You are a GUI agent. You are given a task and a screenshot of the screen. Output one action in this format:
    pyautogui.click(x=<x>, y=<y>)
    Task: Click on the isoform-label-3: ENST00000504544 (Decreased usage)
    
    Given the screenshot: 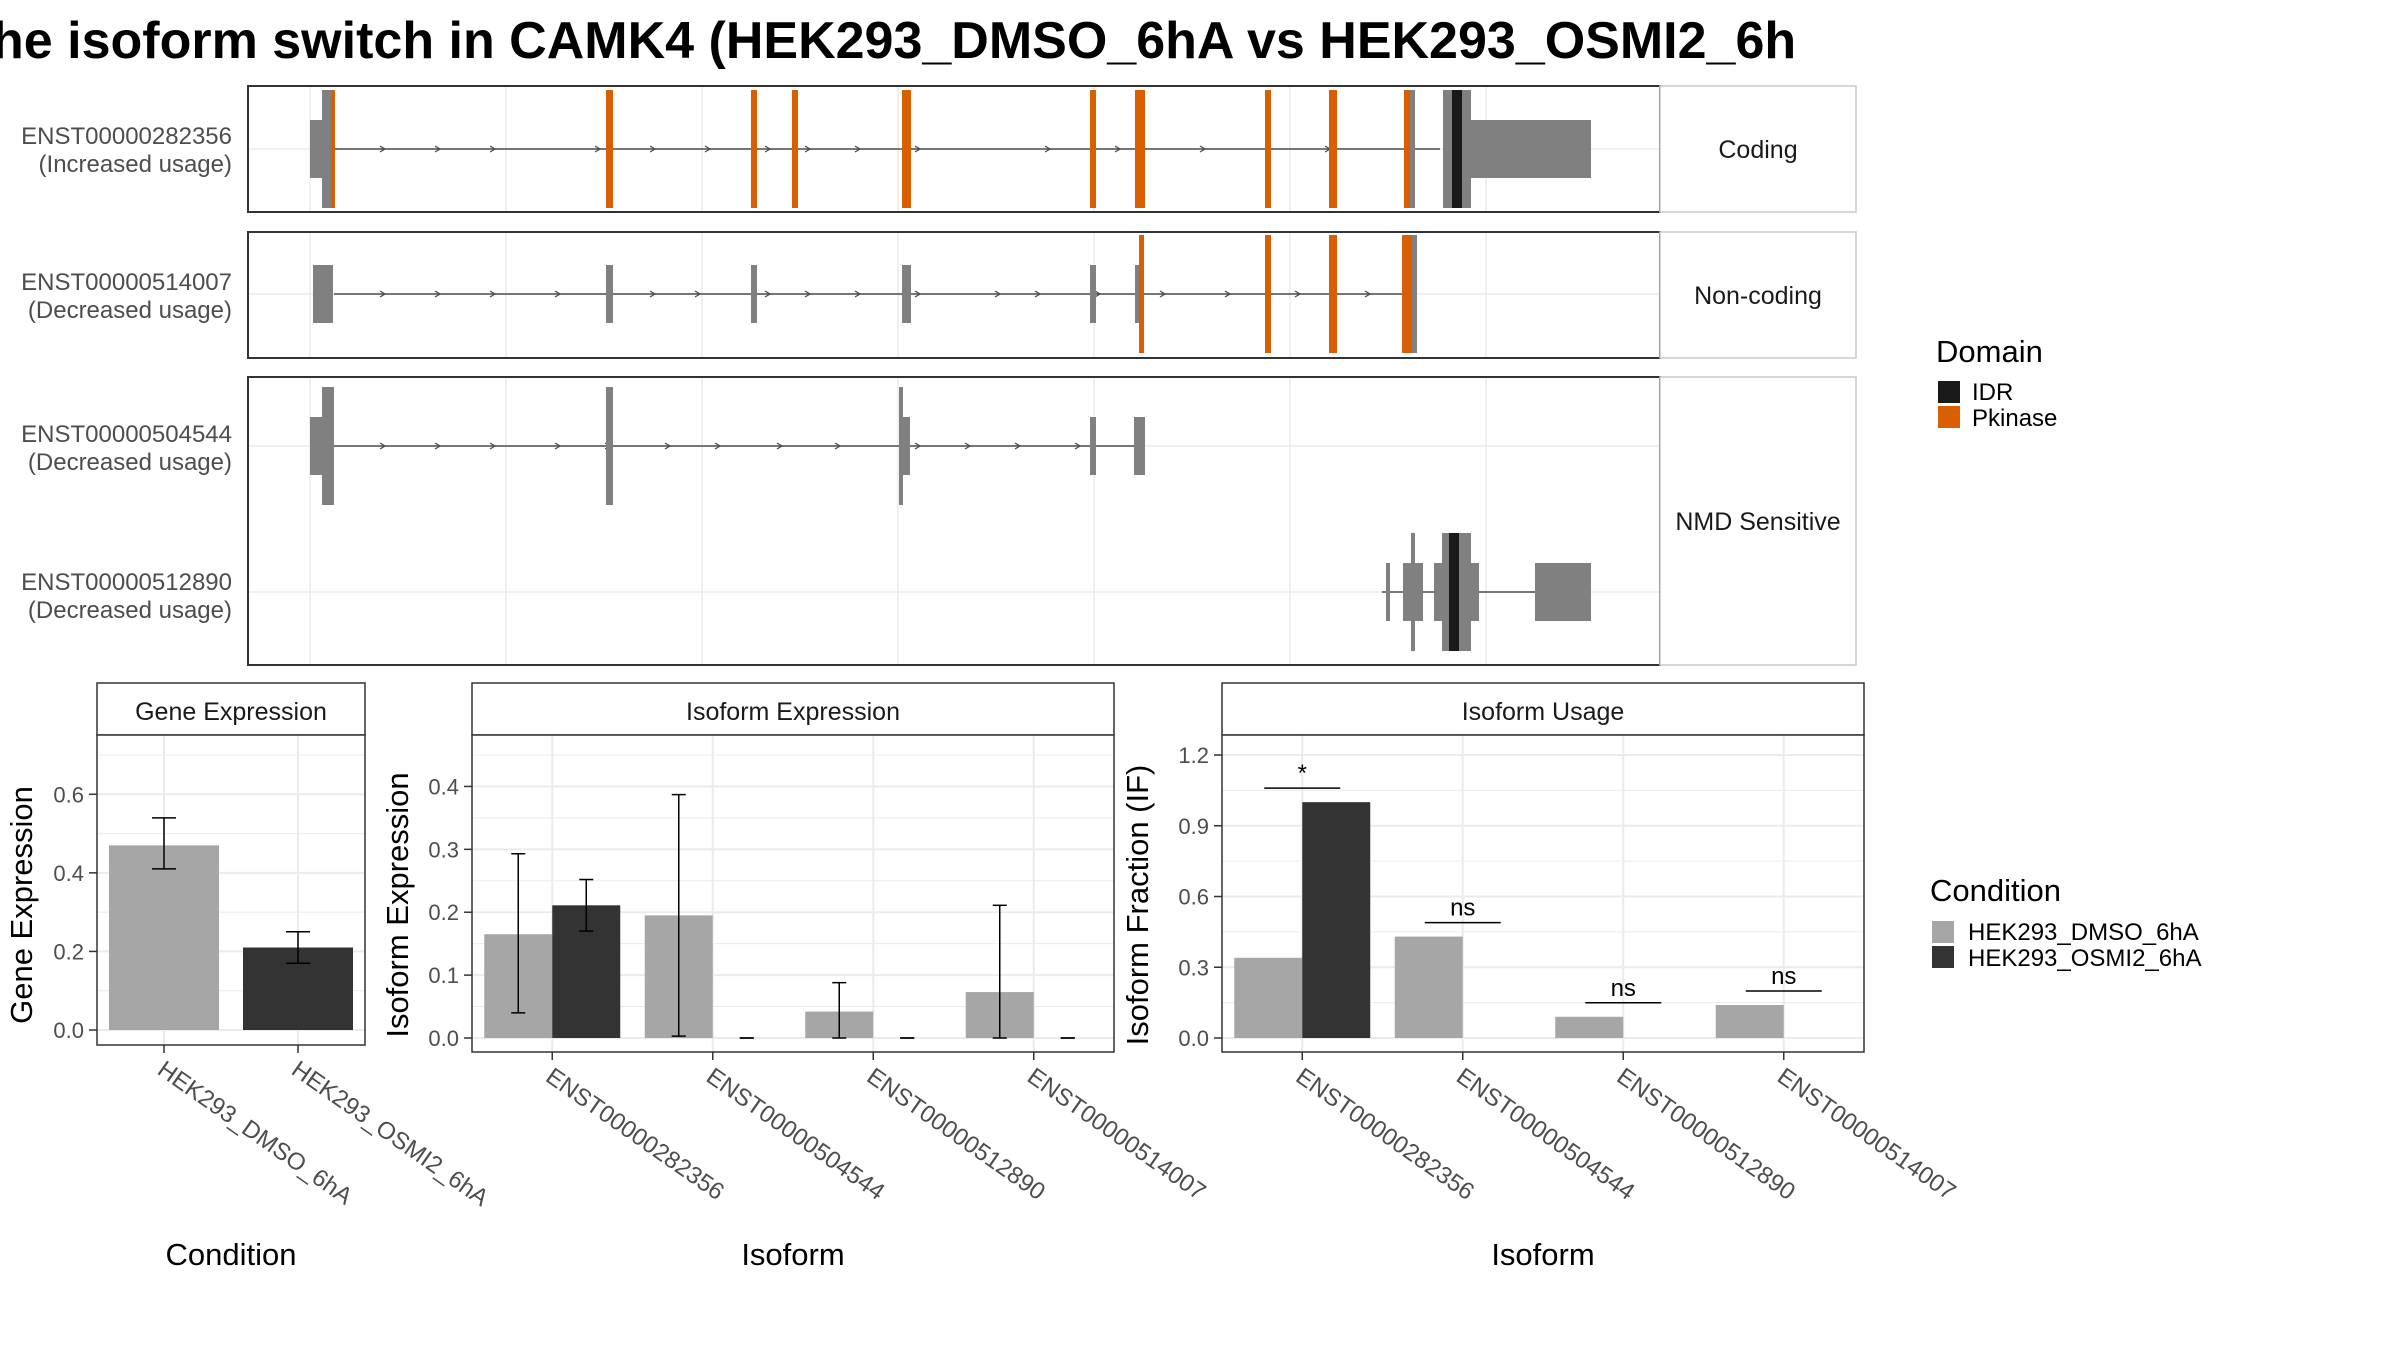 What is the action you would take?
    pyautogui.click(x=126, y=448)
    